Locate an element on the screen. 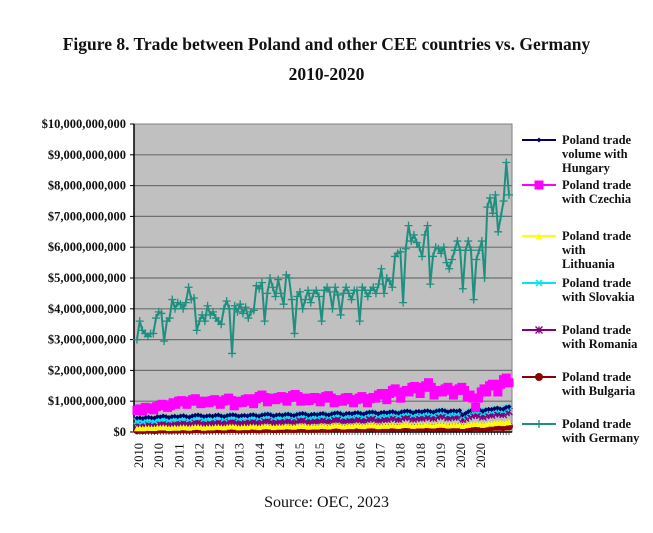  legend-label: with Romania is located at coordinates (600, 344).